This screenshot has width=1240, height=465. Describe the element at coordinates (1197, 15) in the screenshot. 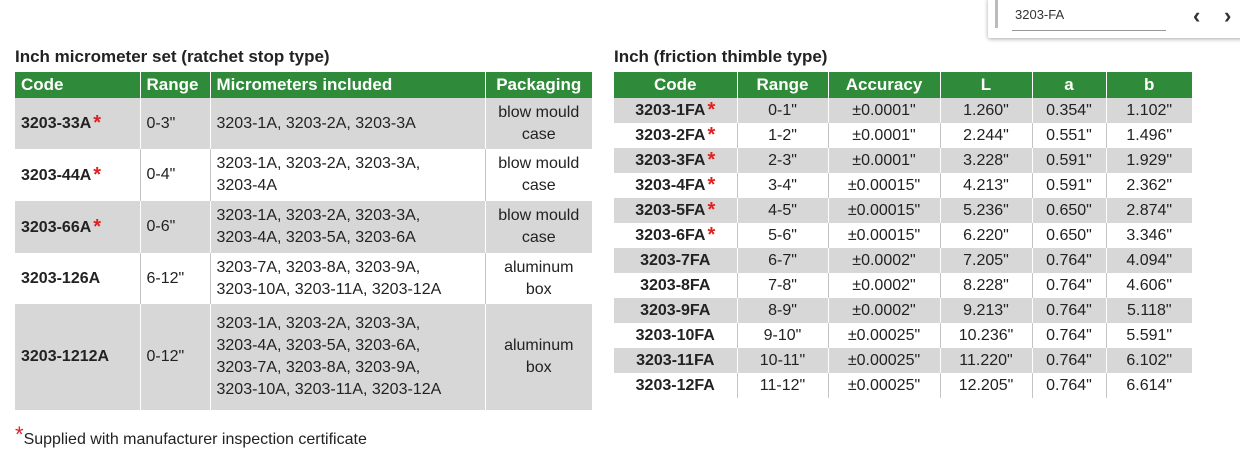

I see `prev-button: ‹` at that location.